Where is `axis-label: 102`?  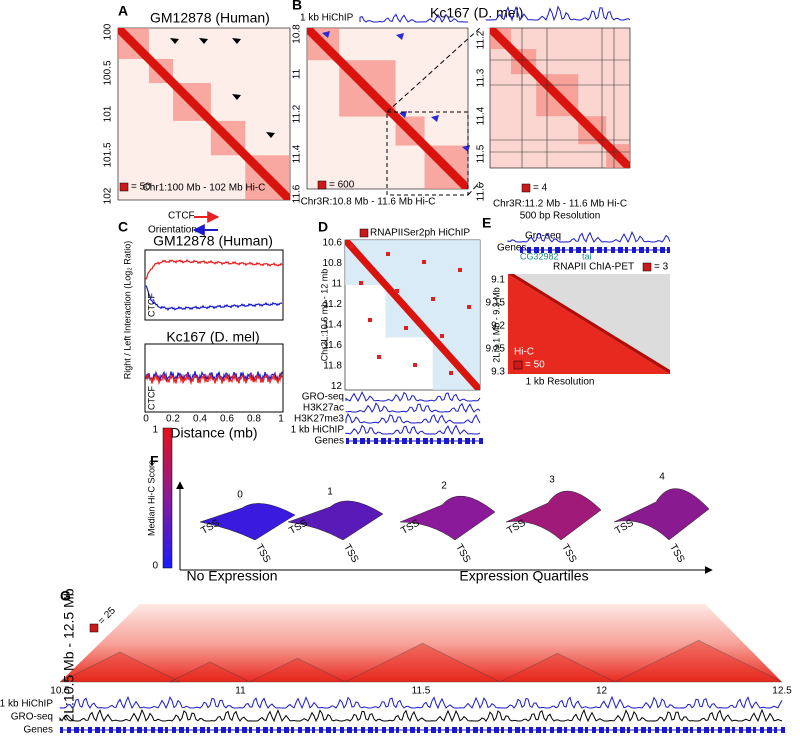
axis-label: 102 is located at coordinates (108, 195).